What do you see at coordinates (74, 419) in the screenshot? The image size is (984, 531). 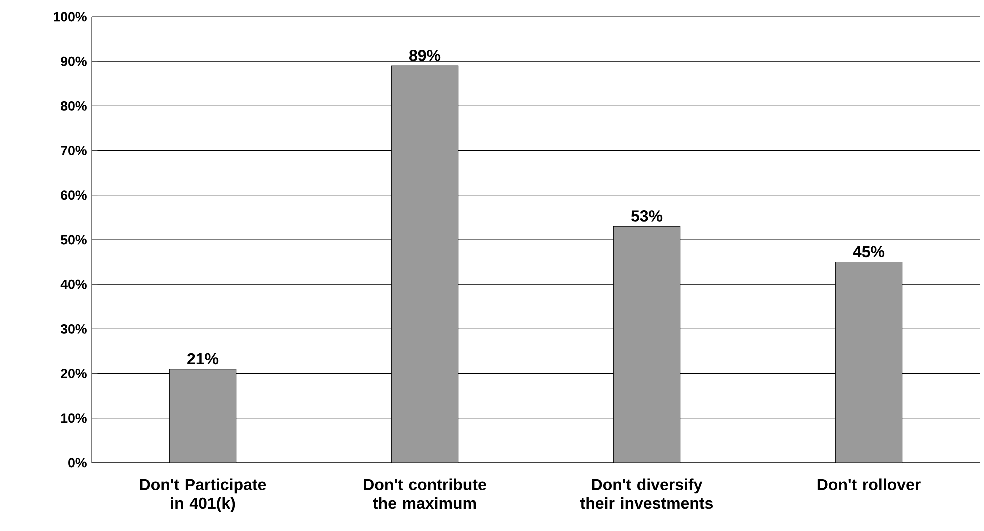 I see `y-tick-label: 10%` at bounding box center [74, 419].